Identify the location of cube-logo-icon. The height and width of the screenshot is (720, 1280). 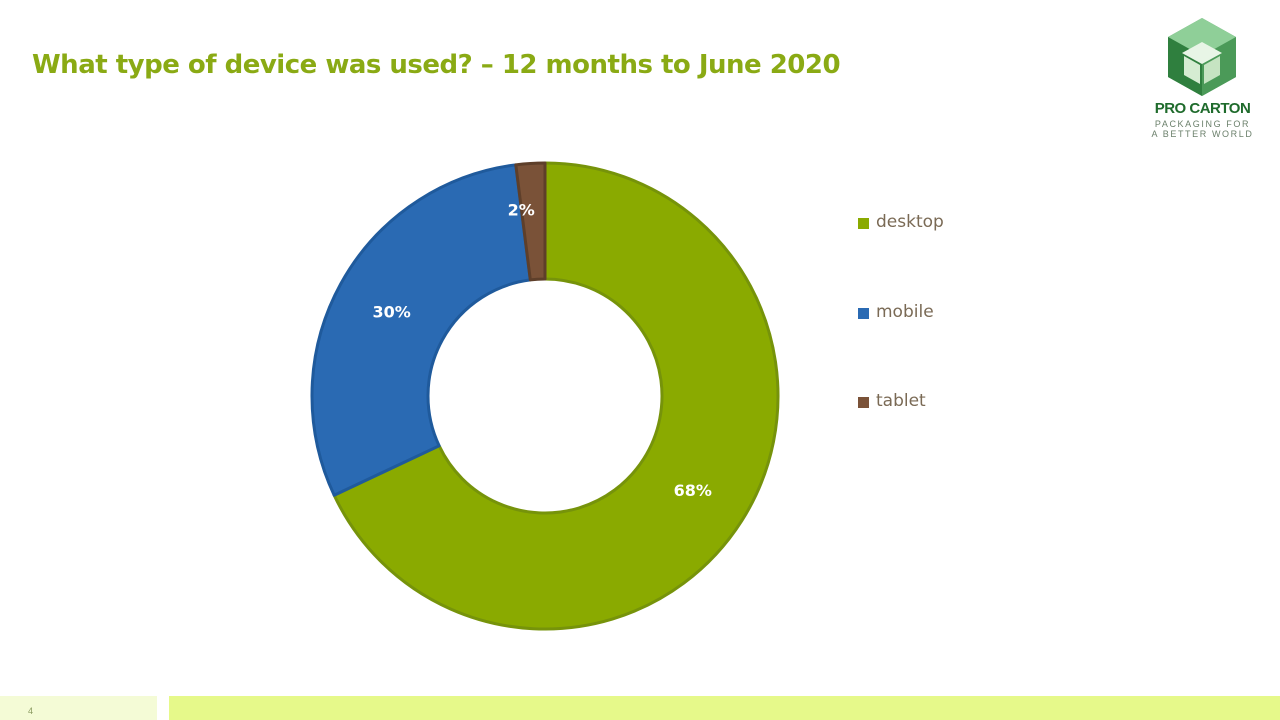
(1202, 57).